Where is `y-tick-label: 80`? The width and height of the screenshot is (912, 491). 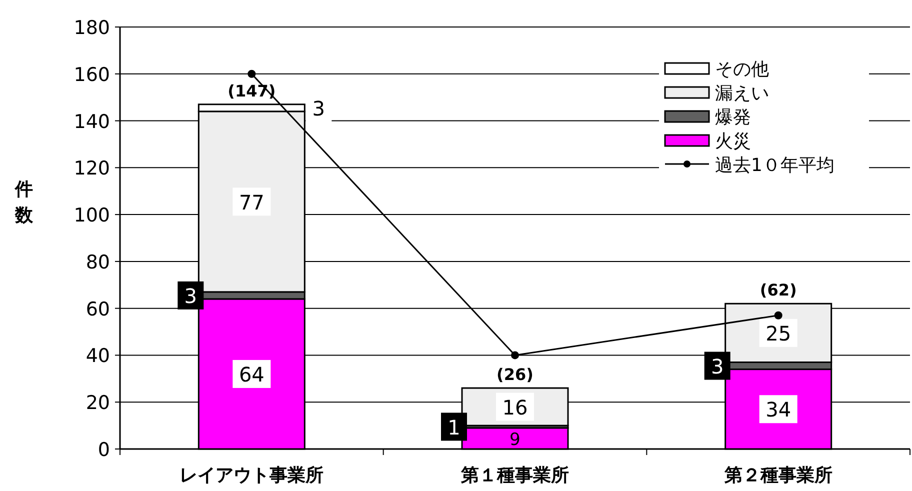 y-tick-label: 80 is located at coordinates (98, 262).